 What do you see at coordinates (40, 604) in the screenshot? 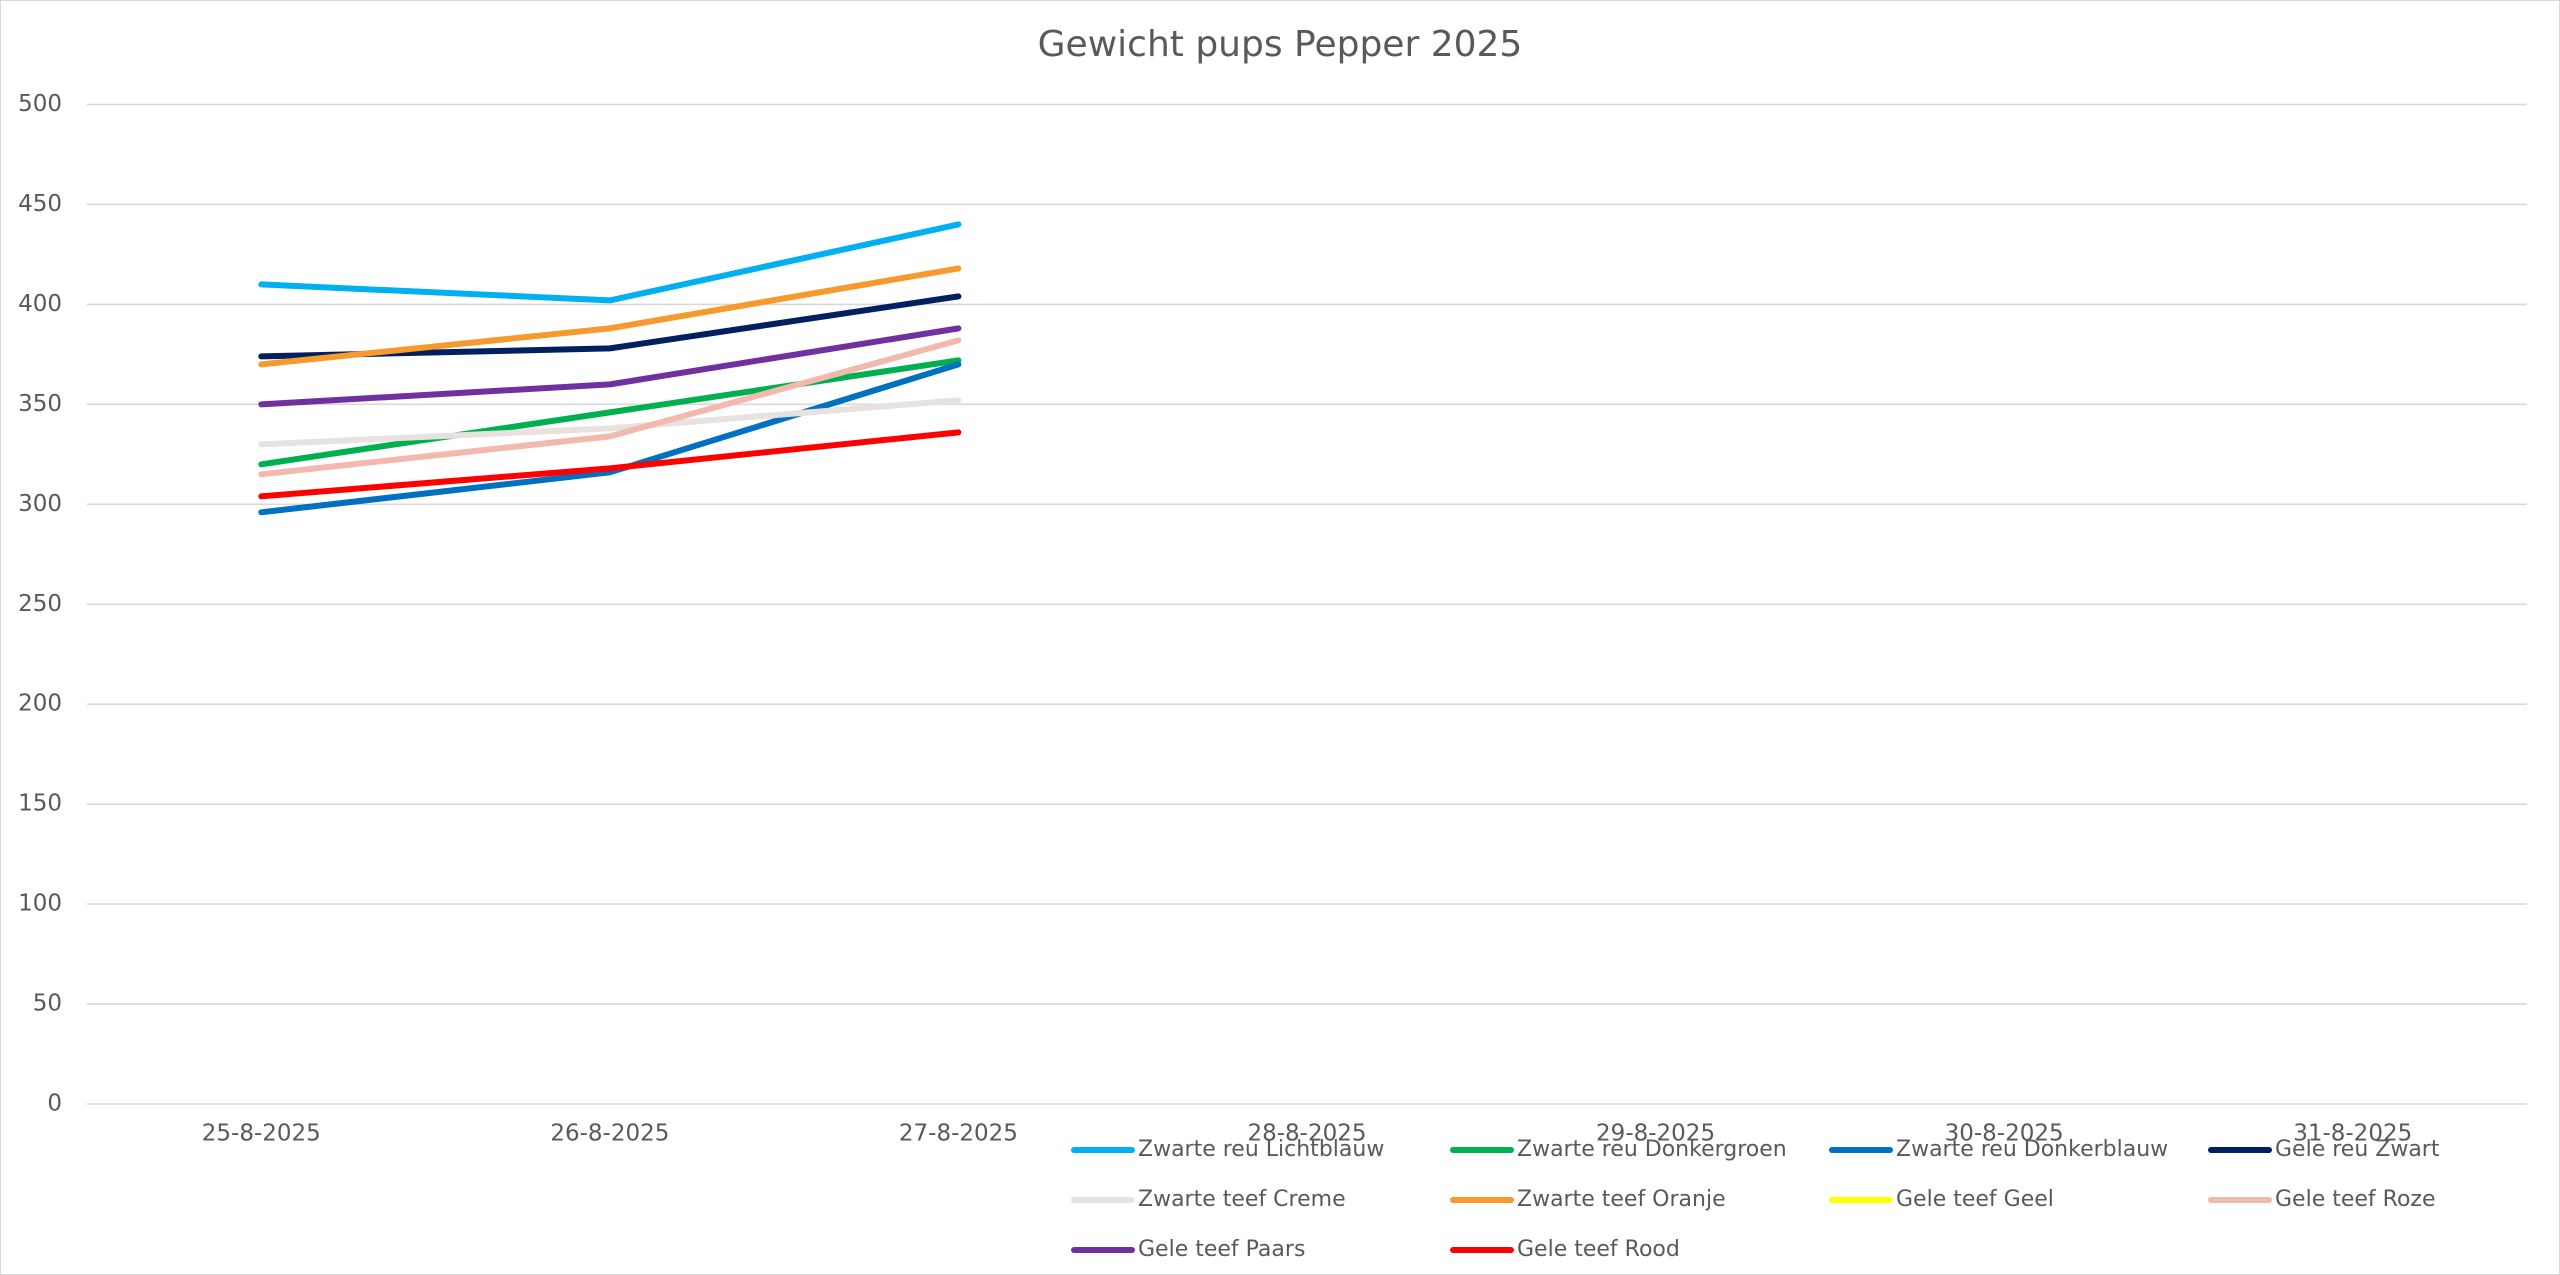
I see `y-tick-label: 250` at bounding box center [40, 604].